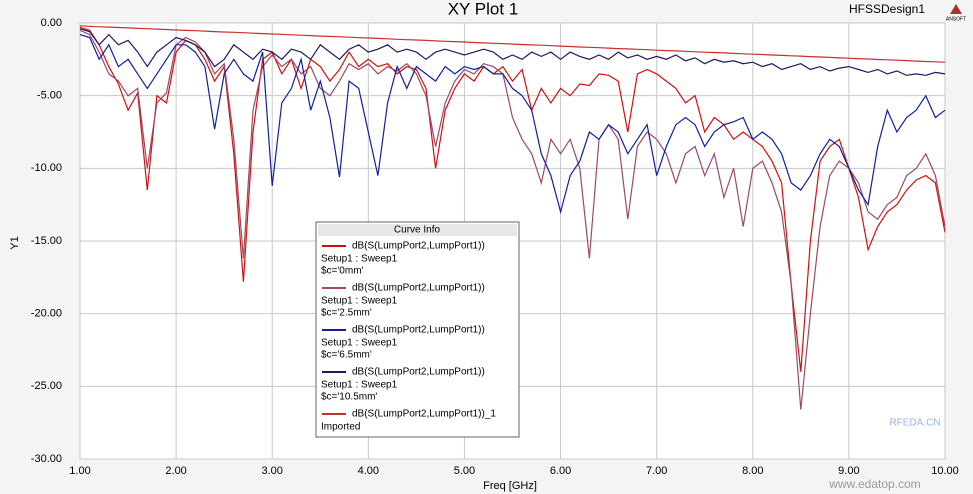  I want to click on x-tick-label: 4.00, so click(368, 471).